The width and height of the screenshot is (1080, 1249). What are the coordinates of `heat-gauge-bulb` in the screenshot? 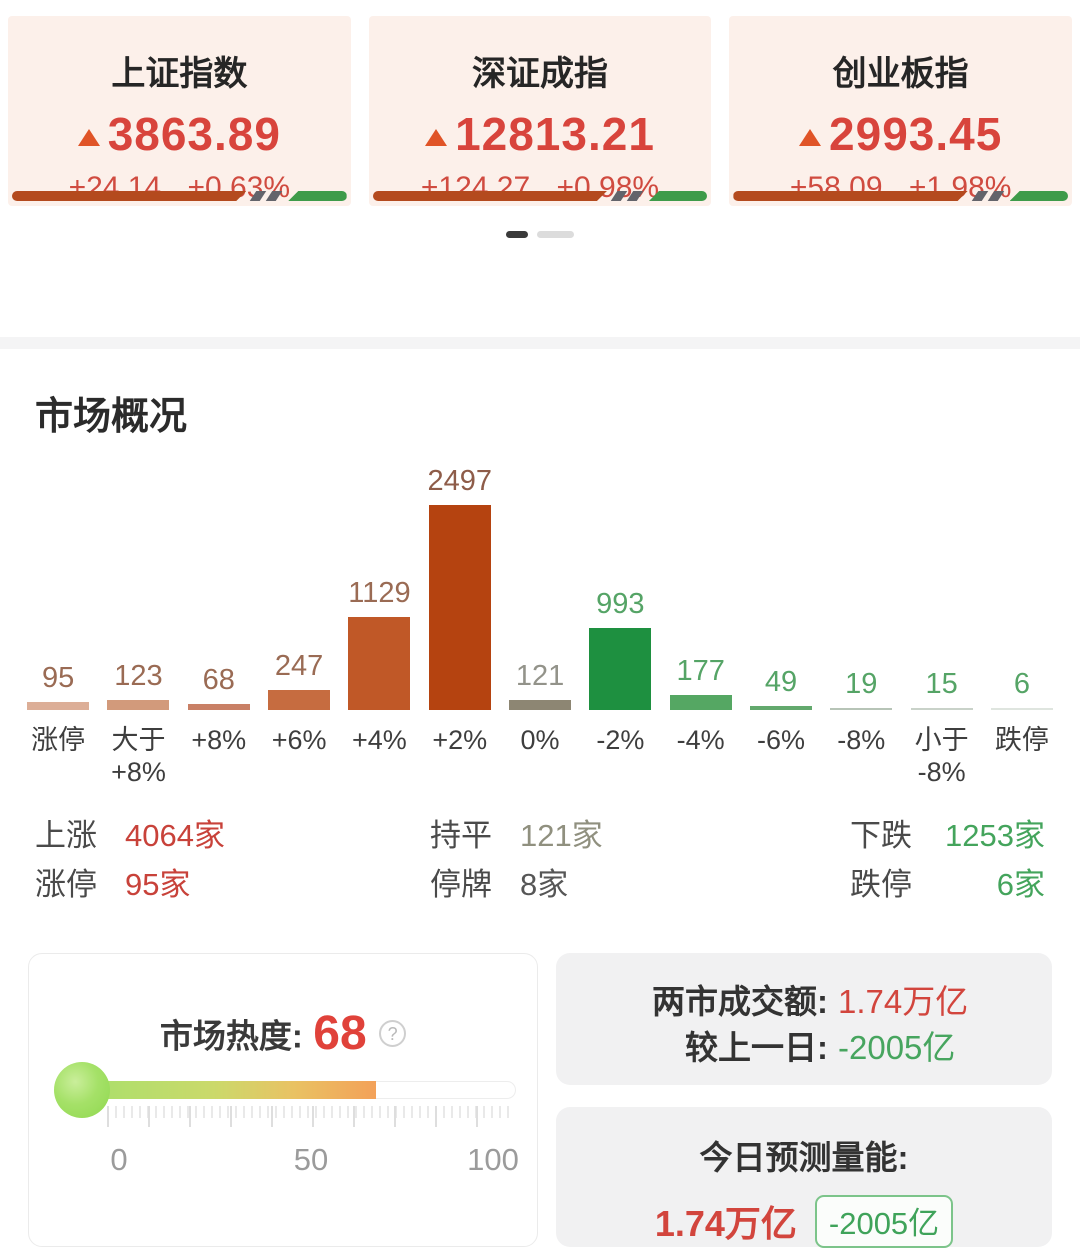 It's located at (82, 1089).